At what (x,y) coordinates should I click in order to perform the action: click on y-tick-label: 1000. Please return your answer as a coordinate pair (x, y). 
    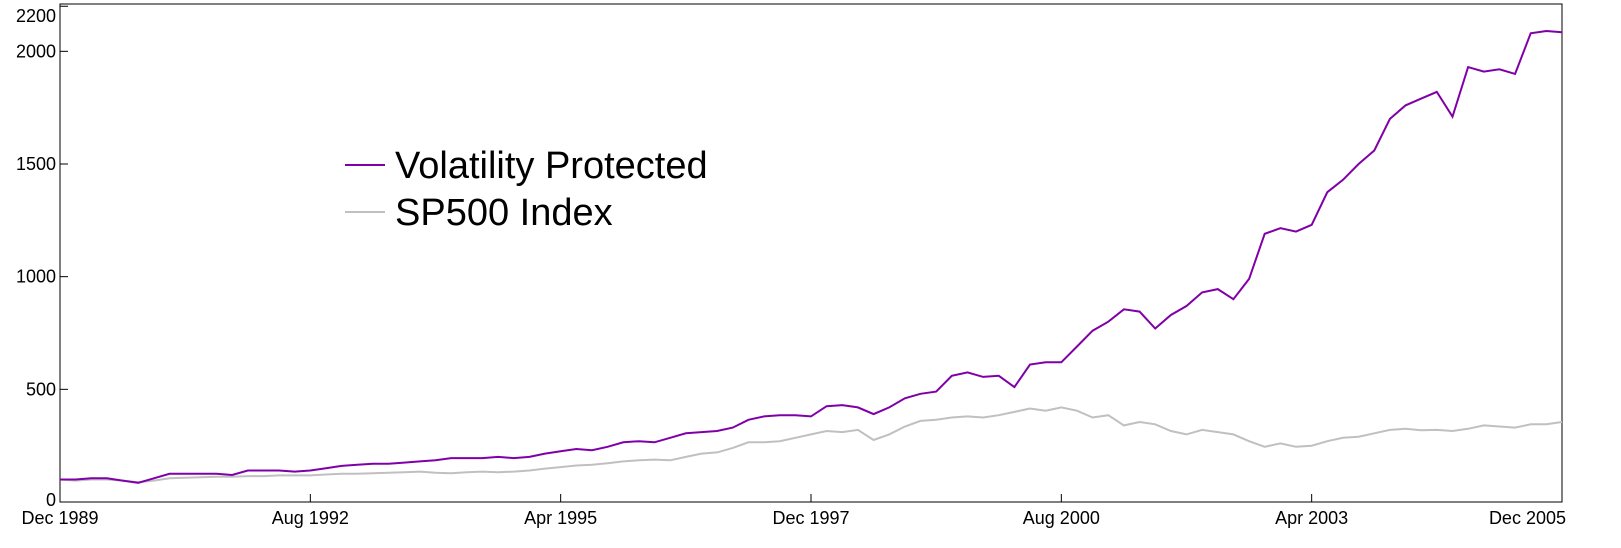
    Looking at the image, I should click on (36, 277).